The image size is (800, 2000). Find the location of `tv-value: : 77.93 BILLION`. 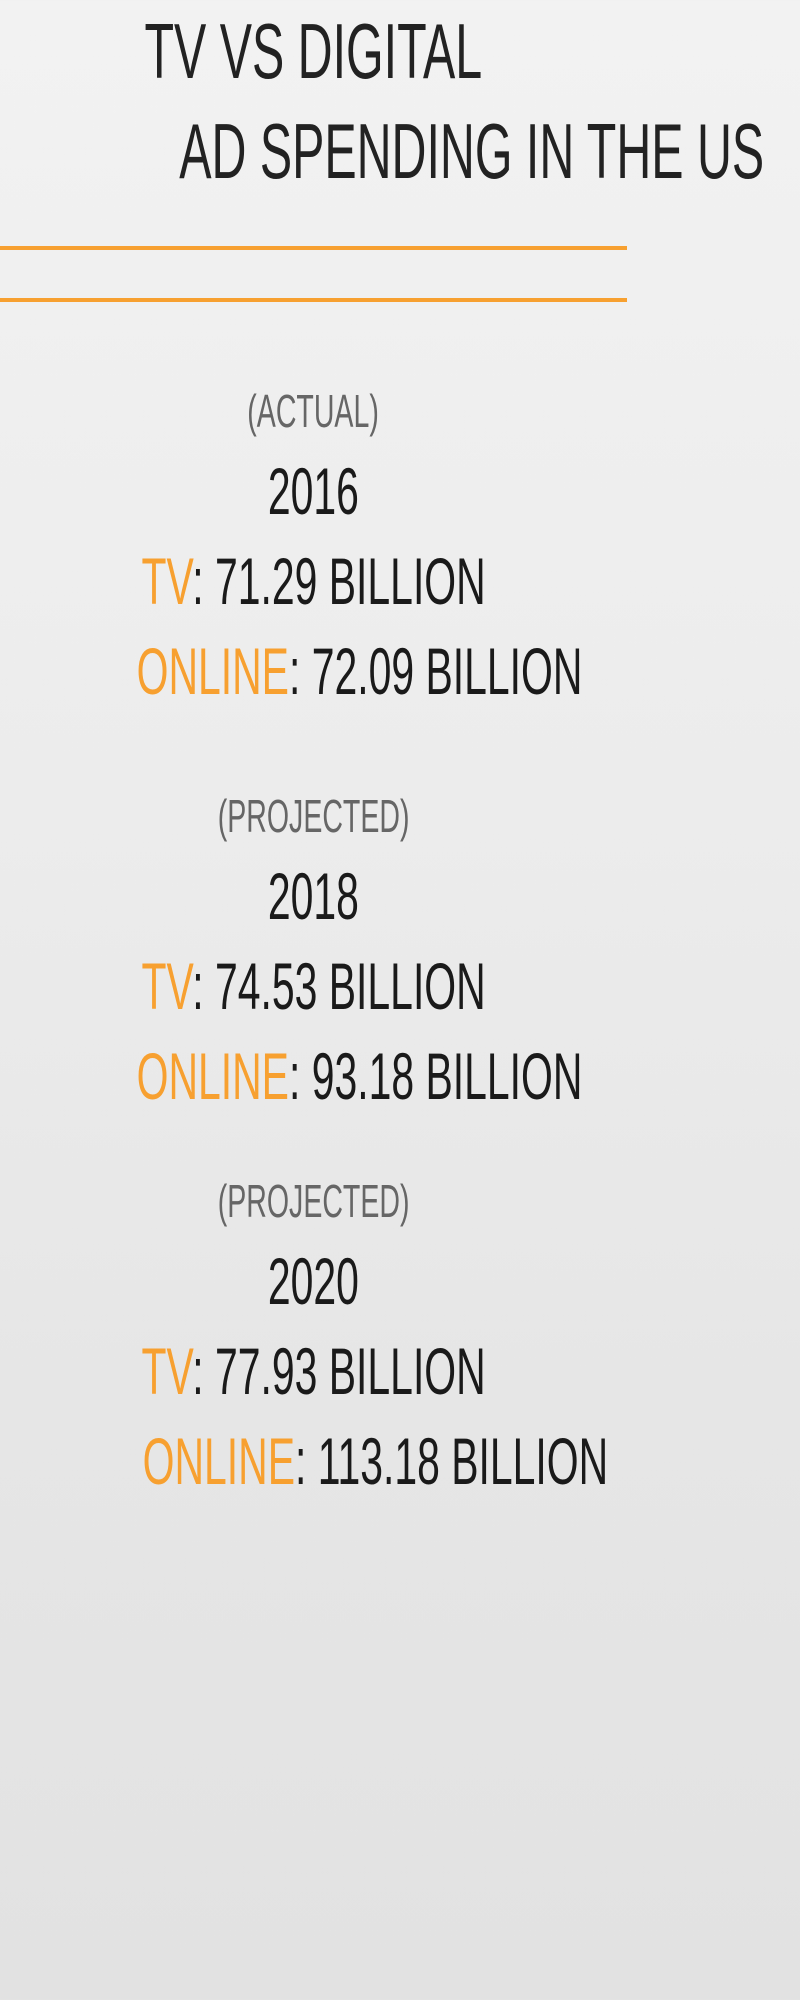

tv-value: : 77.93 BILLION is located at coordinates (339, 1371).